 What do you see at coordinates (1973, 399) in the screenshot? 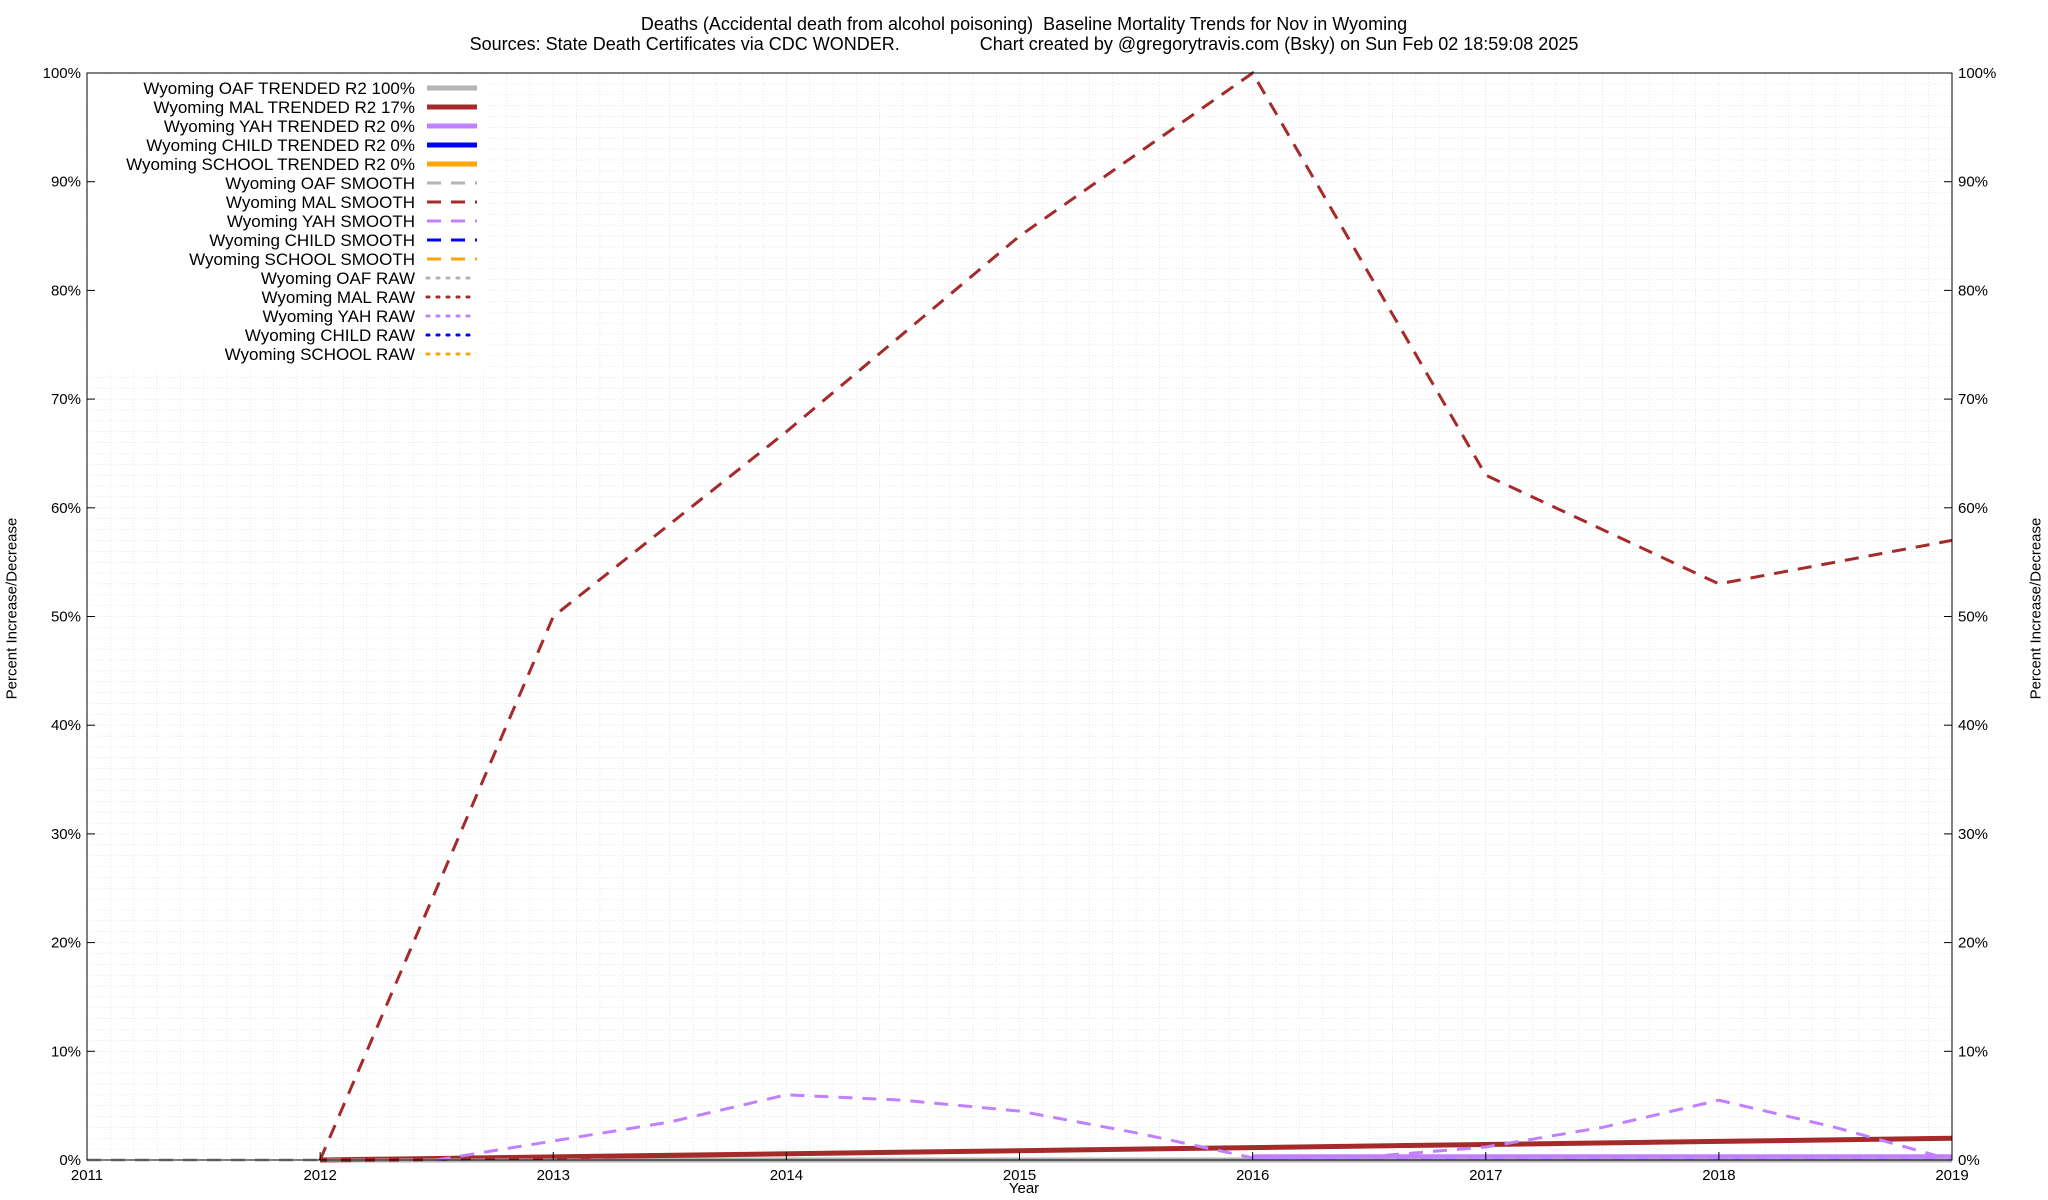
I see `y-tick-label-right: 70%` at bounding box center [1973, 399].